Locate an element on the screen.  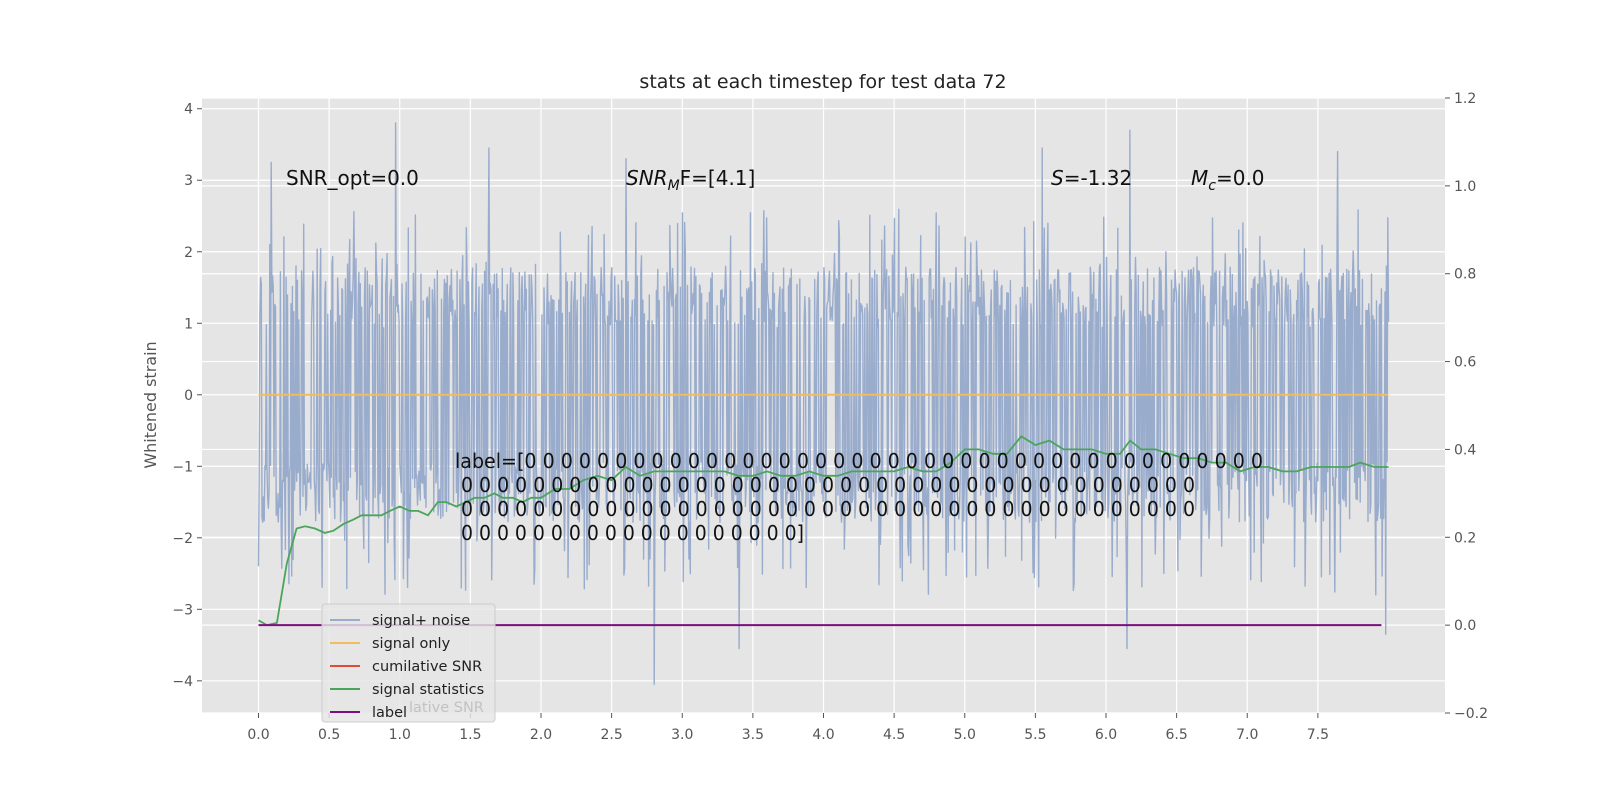
y-tick-label-2: 2 is located at coordinates (188, 253).